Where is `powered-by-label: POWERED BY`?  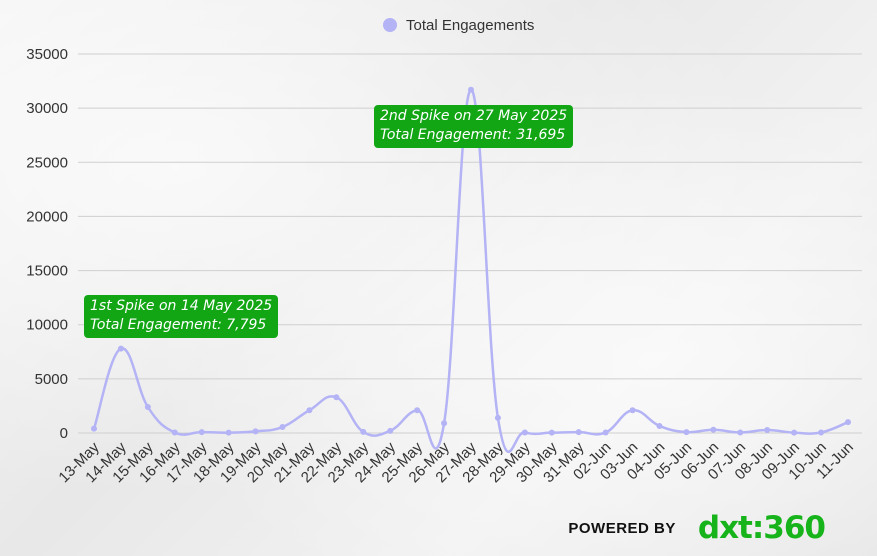 powered-by-label: POWERED BY is located at coordinates (622, 528).